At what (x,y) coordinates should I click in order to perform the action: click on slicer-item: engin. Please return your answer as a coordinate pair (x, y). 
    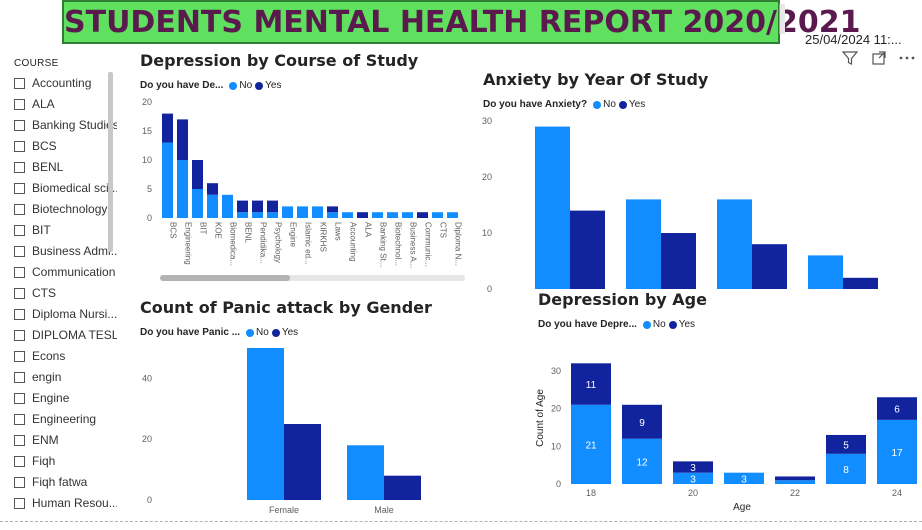
    Looking at the image, I should click on (65, 377).